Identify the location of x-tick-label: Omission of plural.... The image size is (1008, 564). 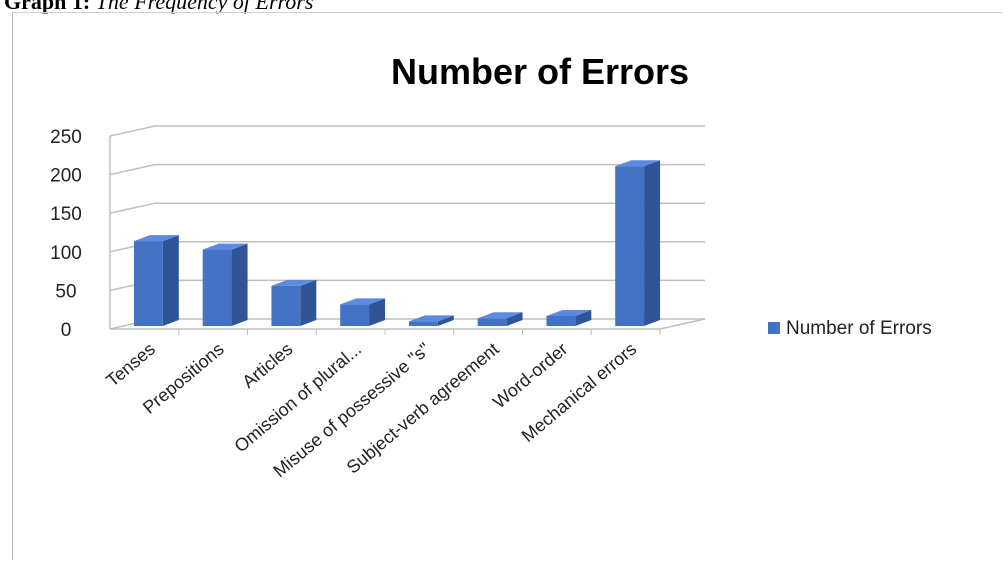
(297, 398).